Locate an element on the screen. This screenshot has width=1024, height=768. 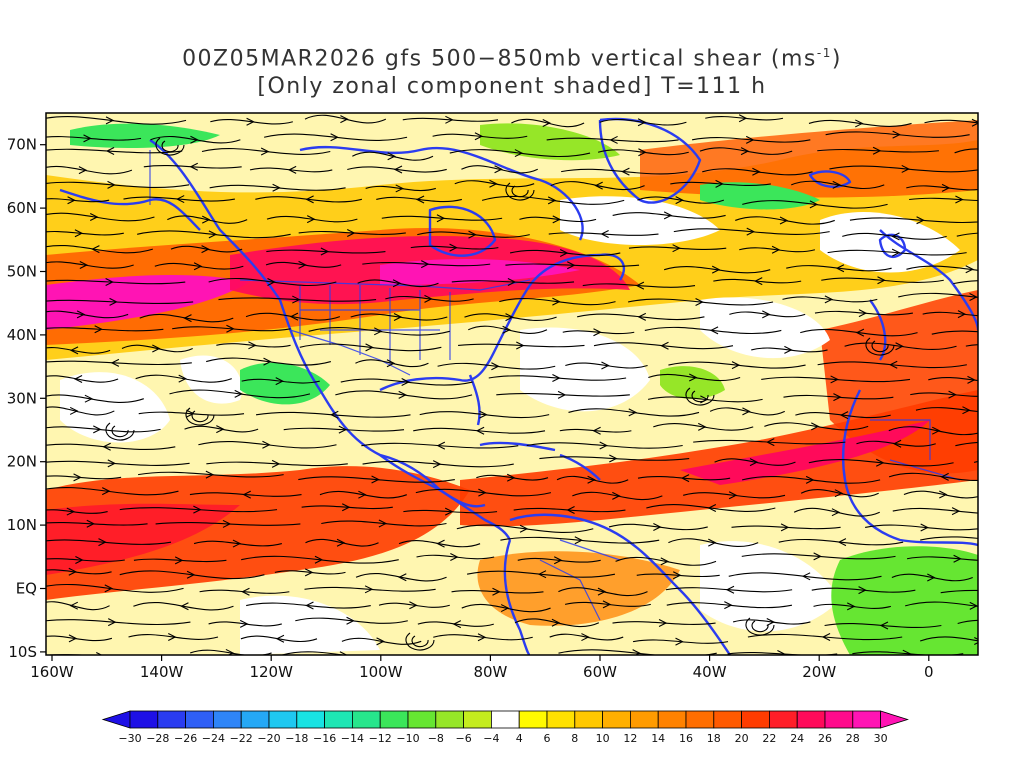
map-title-close: ) is located at coordinates (836, 59).